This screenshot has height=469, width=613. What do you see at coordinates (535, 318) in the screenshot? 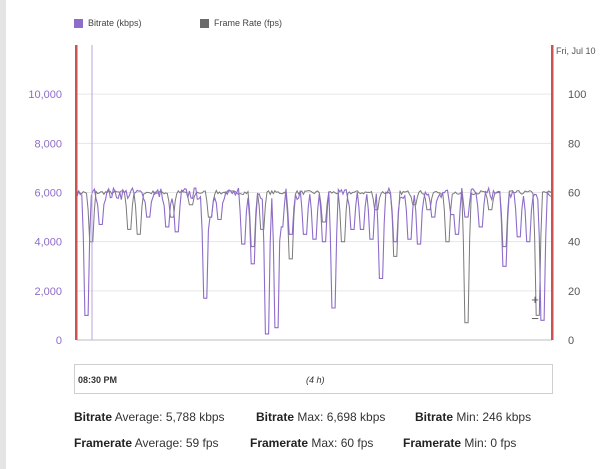
I see `zoom-out-button: −` at bounding box center [535, 318].